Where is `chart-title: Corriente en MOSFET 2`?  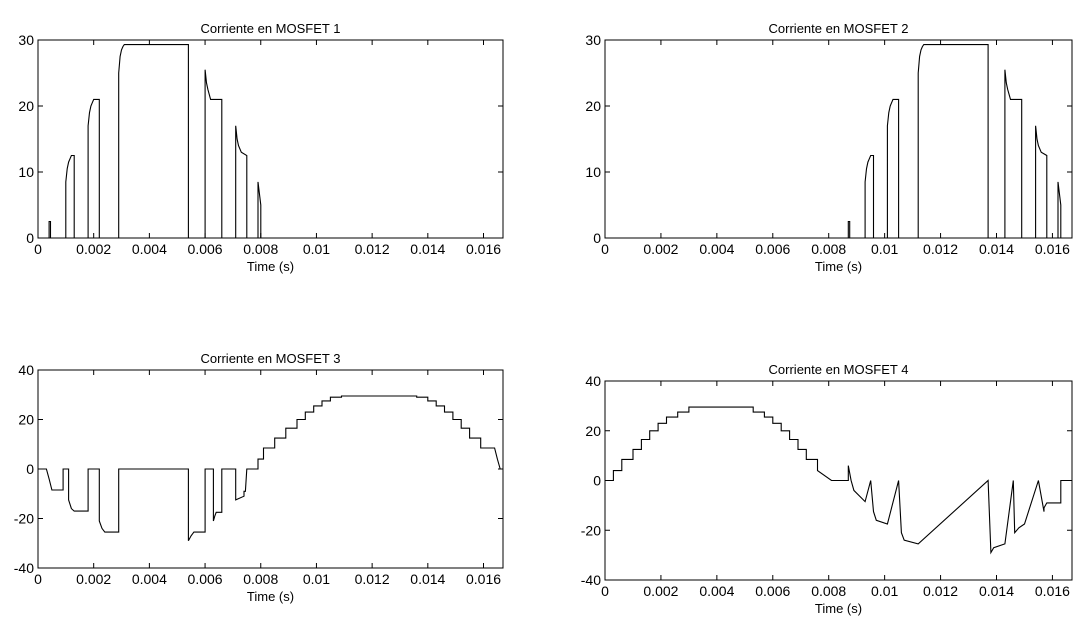 chart-title: Corriente en MOSFET 2 is located at coordinates (839, 28).